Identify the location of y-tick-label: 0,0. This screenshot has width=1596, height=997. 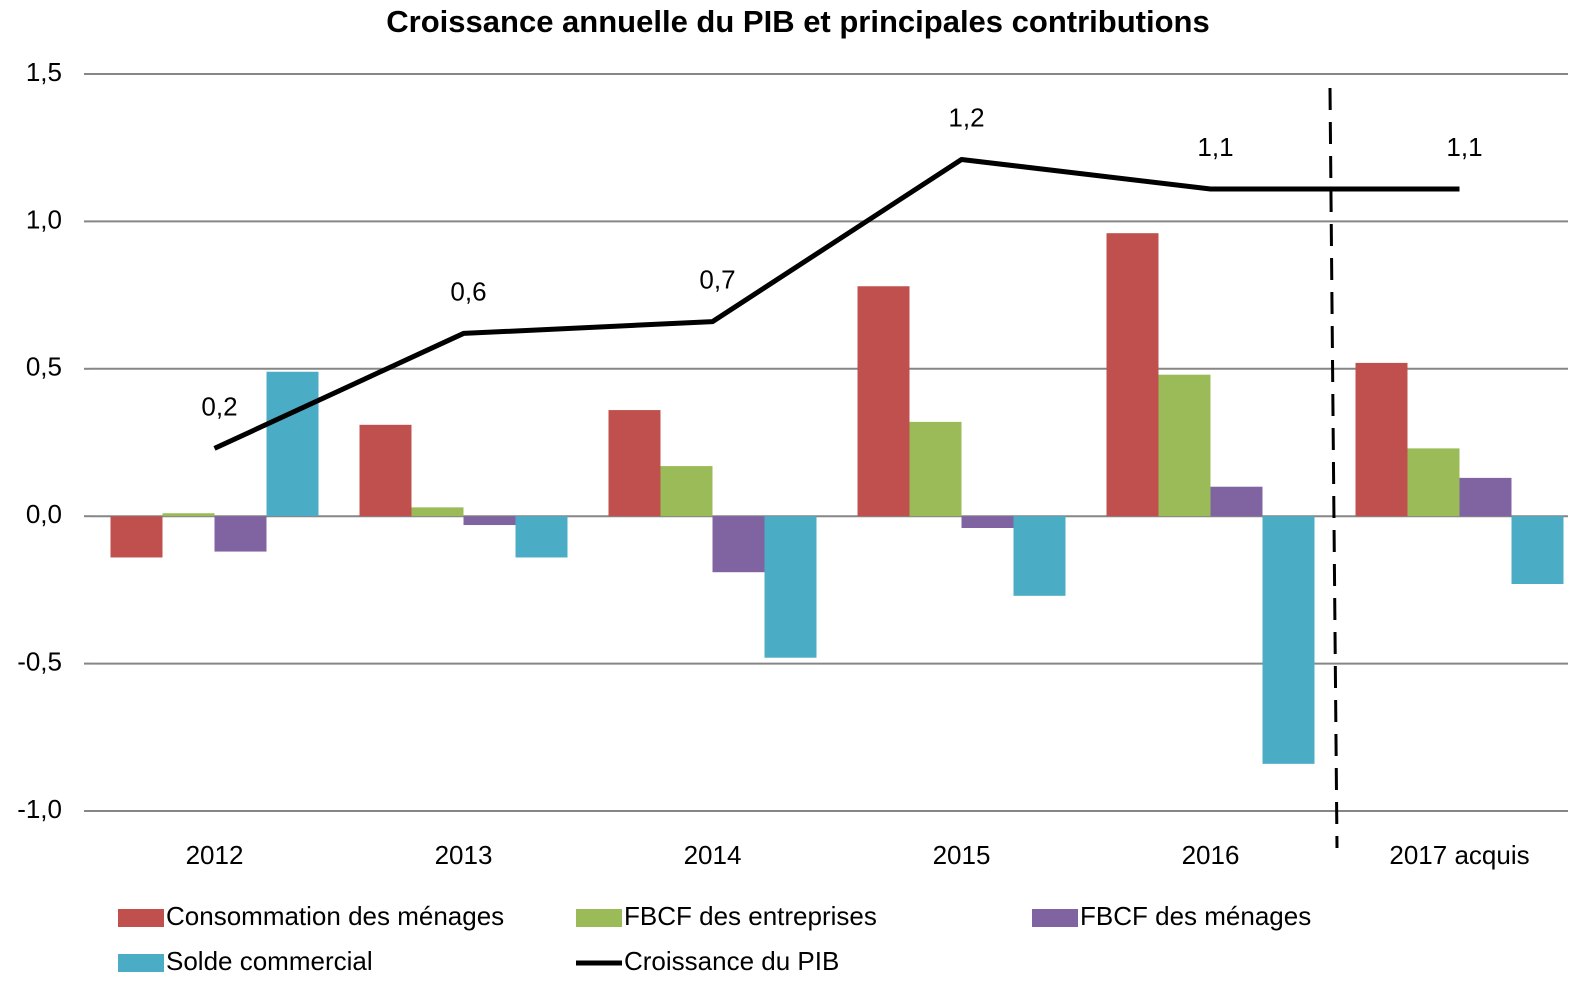
(44, 514).